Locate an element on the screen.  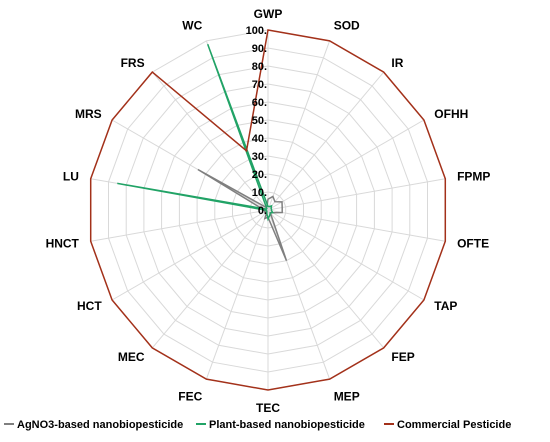
tick-label: 100. is located at coordinates (256, 31).